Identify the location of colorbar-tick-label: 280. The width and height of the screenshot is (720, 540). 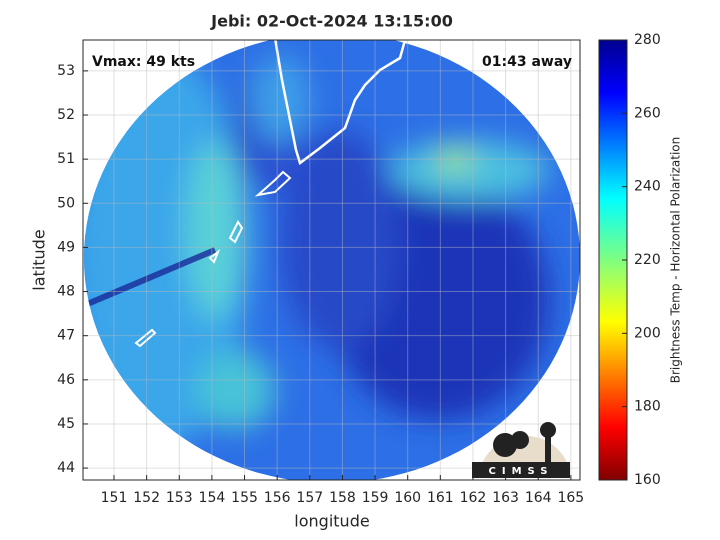
(647, 40).